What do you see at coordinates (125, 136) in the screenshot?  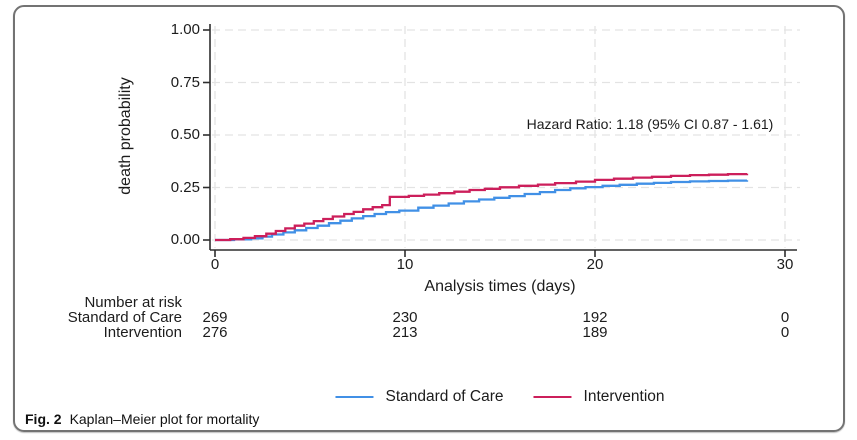 I see `y-axis-title: death probability` at bounding box center [125, 136].